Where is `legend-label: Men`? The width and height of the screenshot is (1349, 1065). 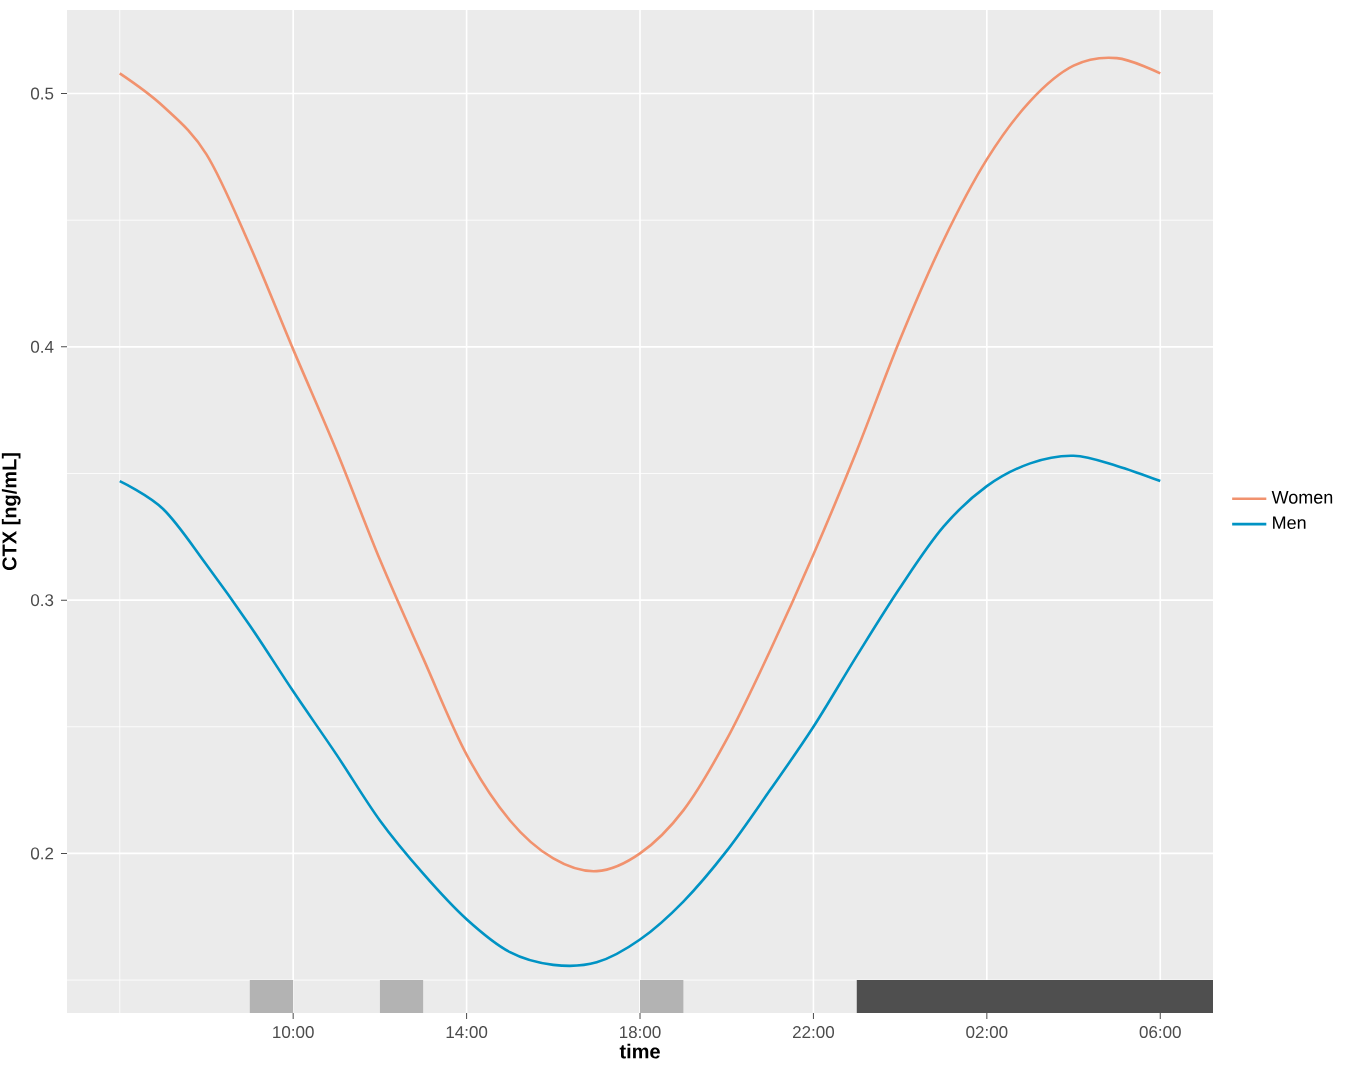 legend-label: Men is located at coordinates (1289, 523).